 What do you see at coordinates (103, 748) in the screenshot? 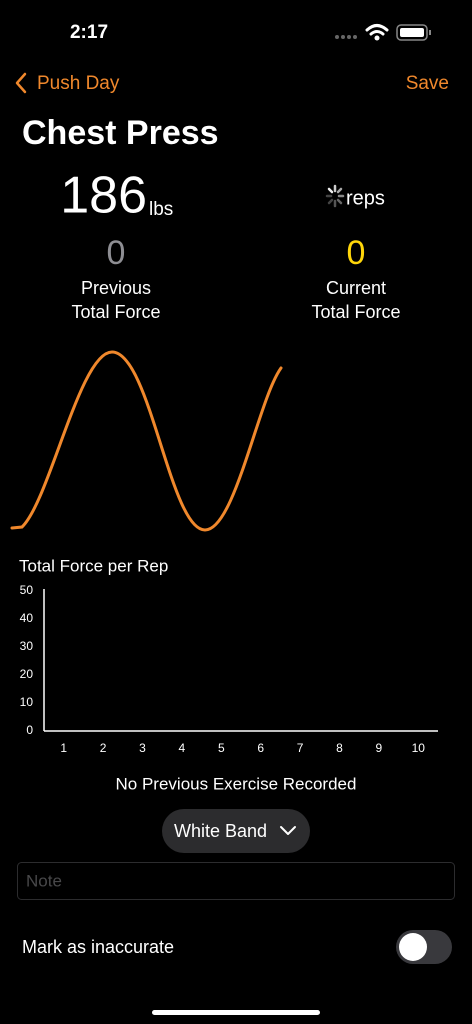
I see `x-tick-label: 2` at bounding box center [103, 748].